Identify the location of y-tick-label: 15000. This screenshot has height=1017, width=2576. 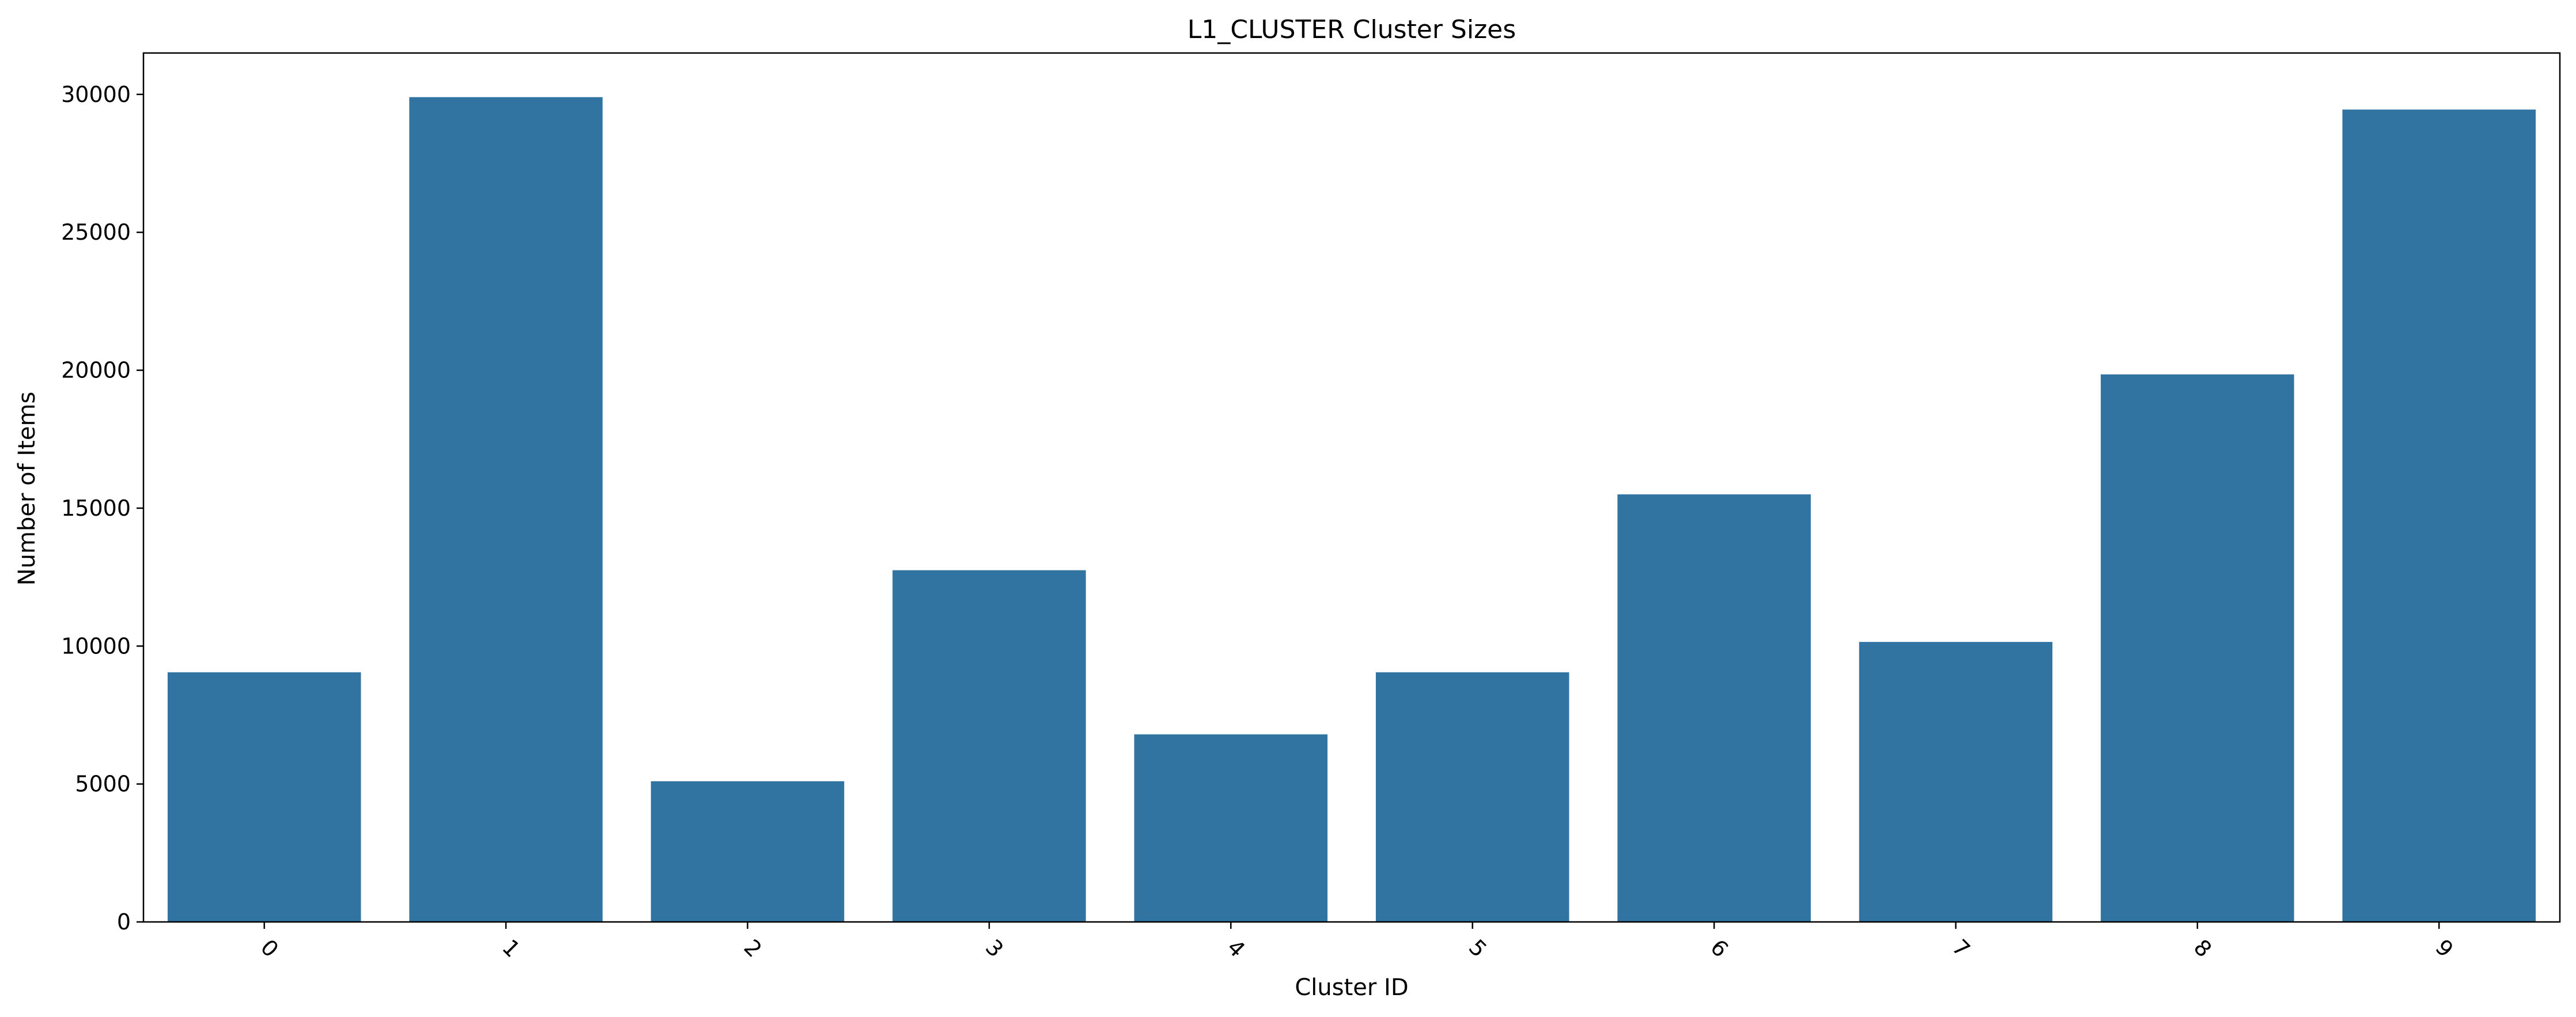
(96, 508).